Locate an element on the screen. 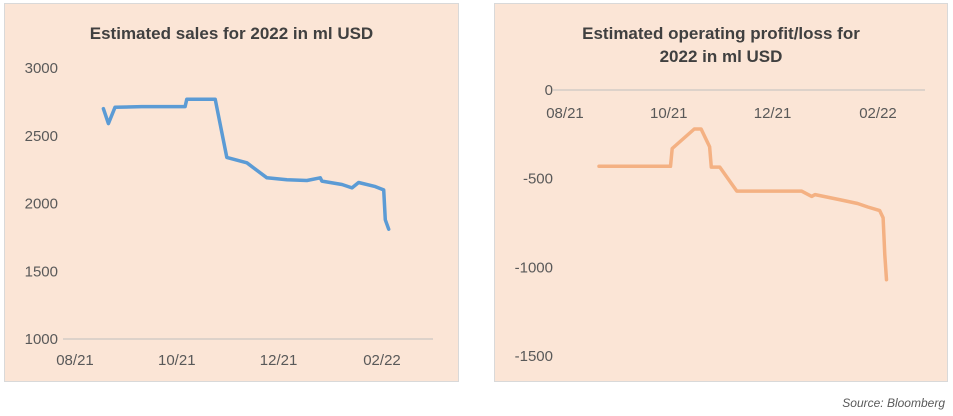  profit-y-tick-label: -1500 is located at coordinates (534, 356).